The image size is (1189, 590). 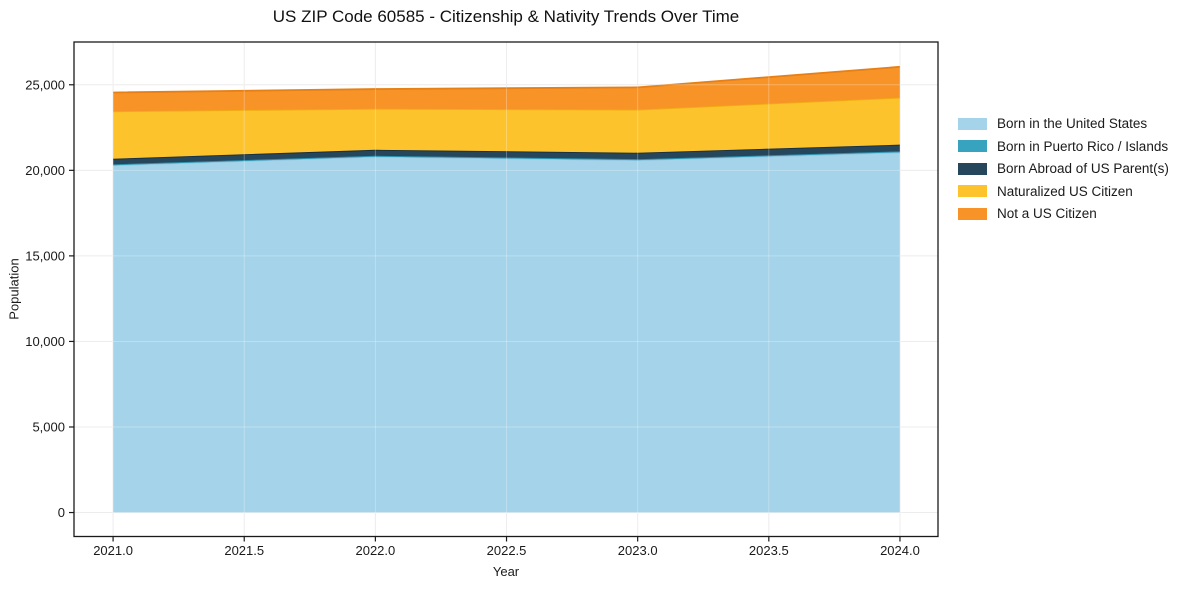 I want to click on area-naturalized-us-citizen, so click(x=506, y=128).